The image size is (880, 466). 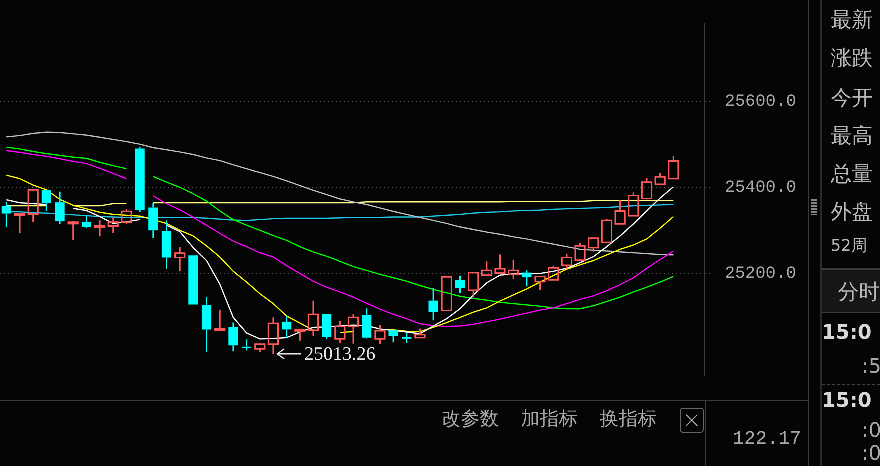 I want to click on text: 最高, so click(x=852, y=136).